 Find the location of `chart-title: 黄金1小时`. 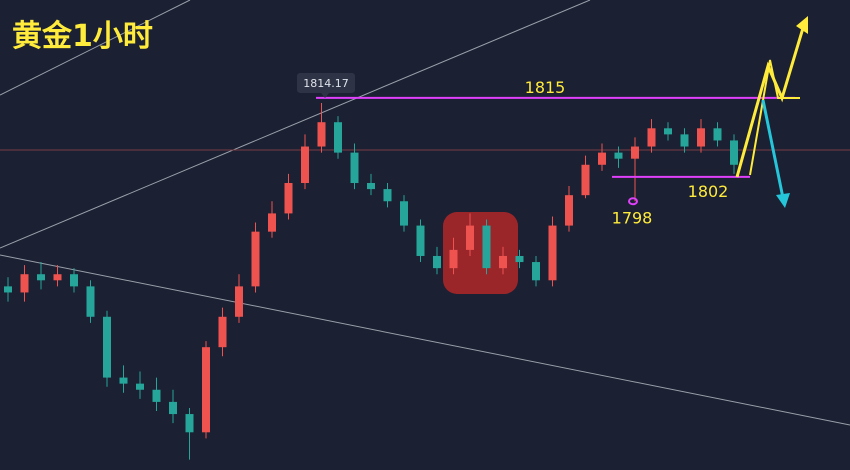

chart-title: 黄金1小时 is located at coordinates (82, 36).